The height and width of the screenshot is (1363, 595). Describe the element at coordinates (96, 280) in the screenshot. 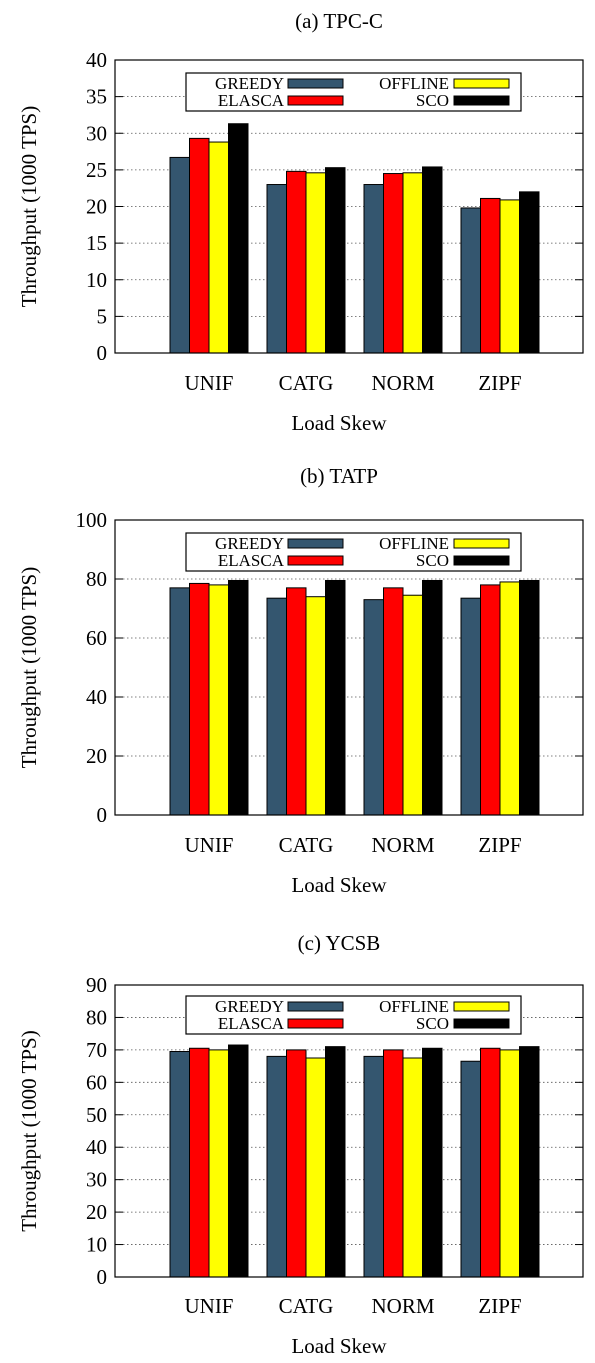

I see `y-tick-label: 10` at that location.